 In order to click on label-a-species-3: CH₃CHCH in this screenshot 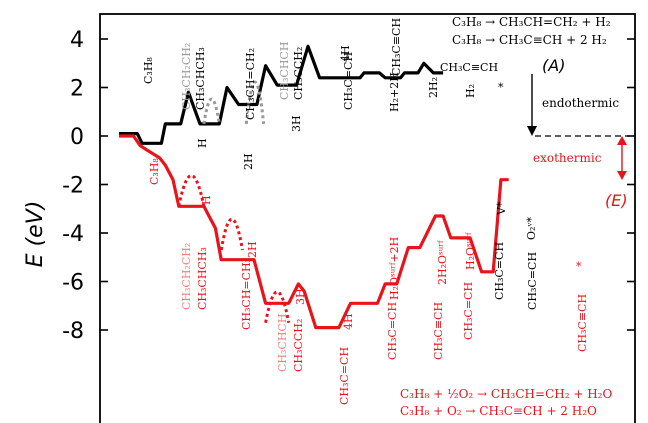, I will do `click(284, 71)`.